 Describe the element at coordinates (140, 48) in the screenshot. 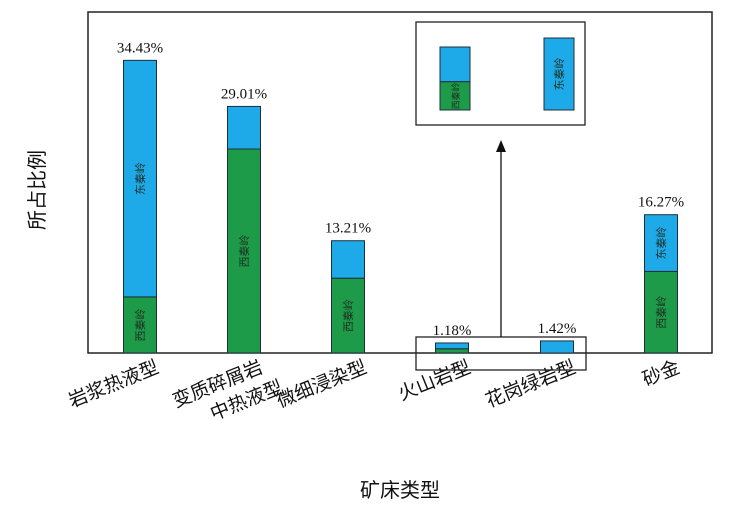

I see `total-label-0: 34.43%` at that location.